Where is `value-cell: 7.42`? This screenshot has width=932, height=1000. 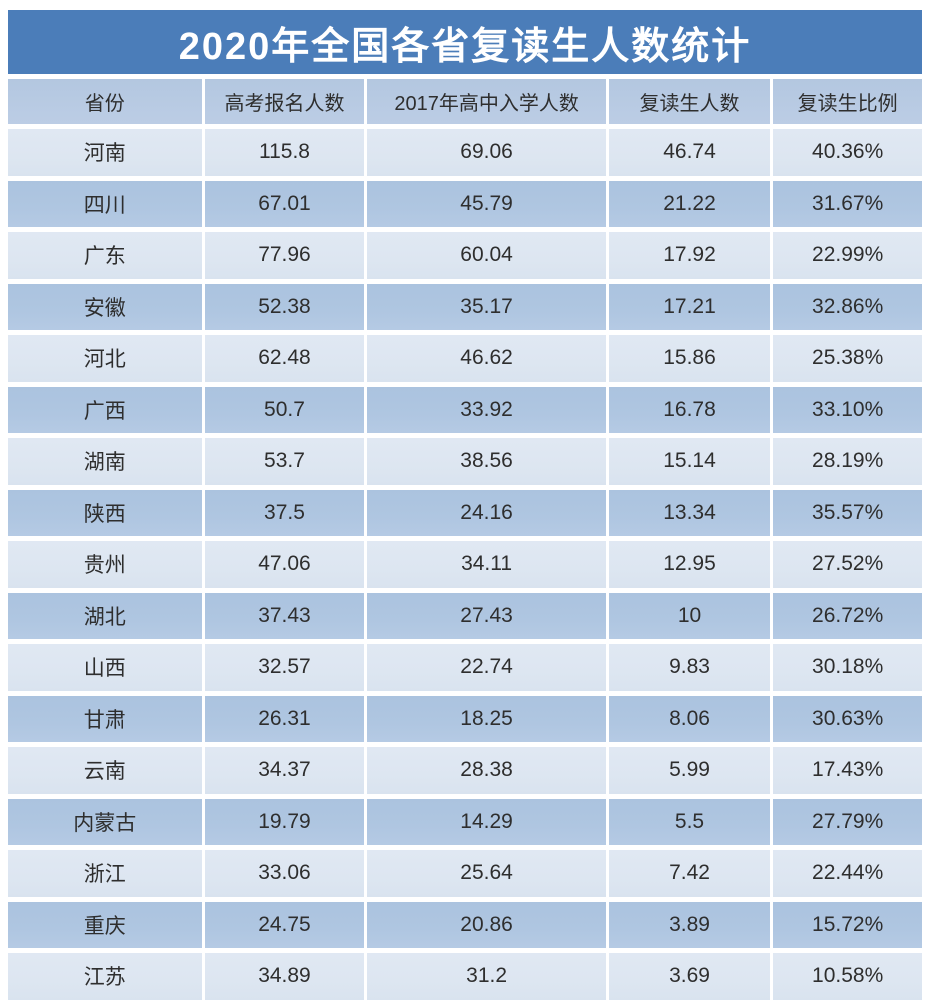
value-cell: 7.42 is located at coordinates (689, 873).